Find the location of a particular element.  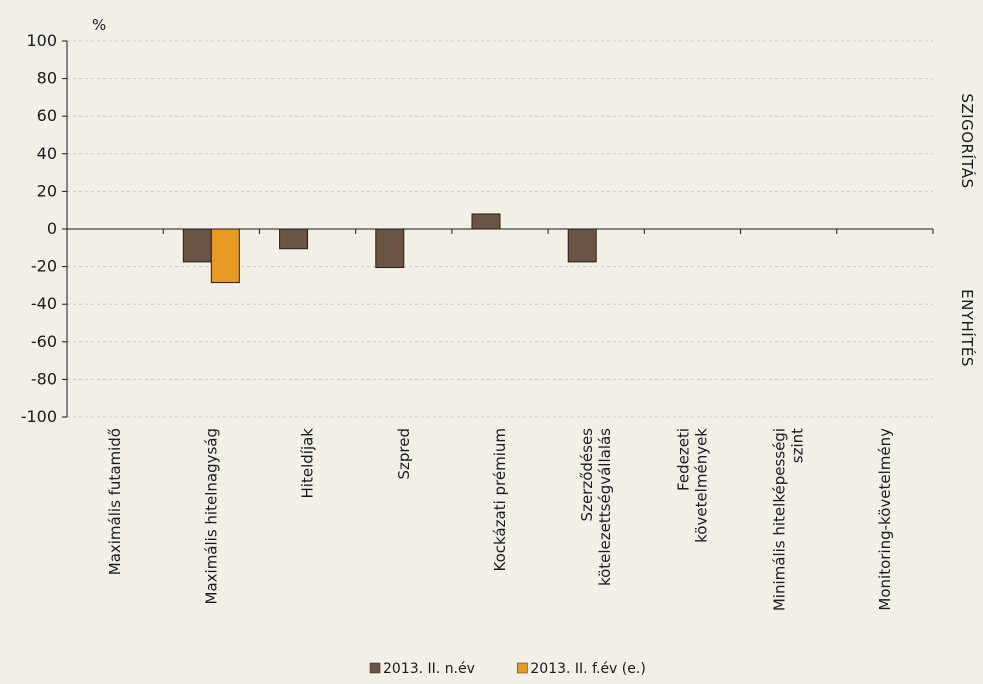

category-label: Szerződéseskötelezettségvállalás is located at coordinates (596, 507).